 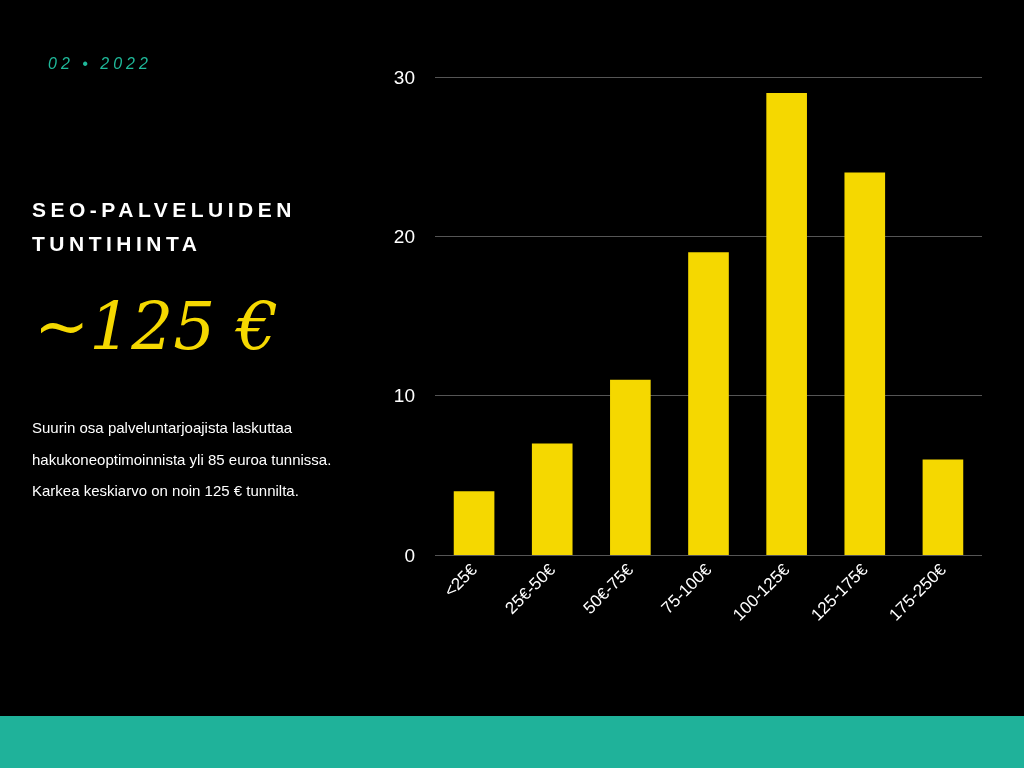 I want to click on text: SEO-PALVELUIDEN TUNTIHINTA, so click(x=164, y=227).